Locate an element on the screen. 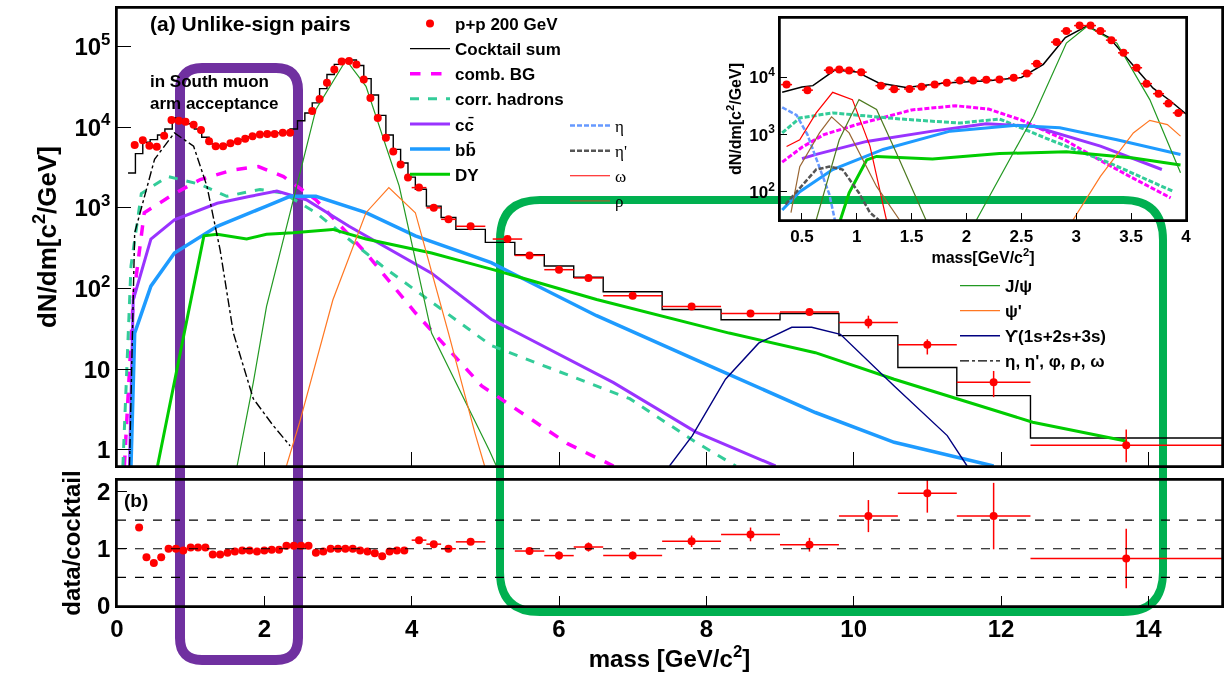 Image resolution: width=1227 pixels, height=680 pixels. x-tick-label: 2 is located at coordinates (264, 628).